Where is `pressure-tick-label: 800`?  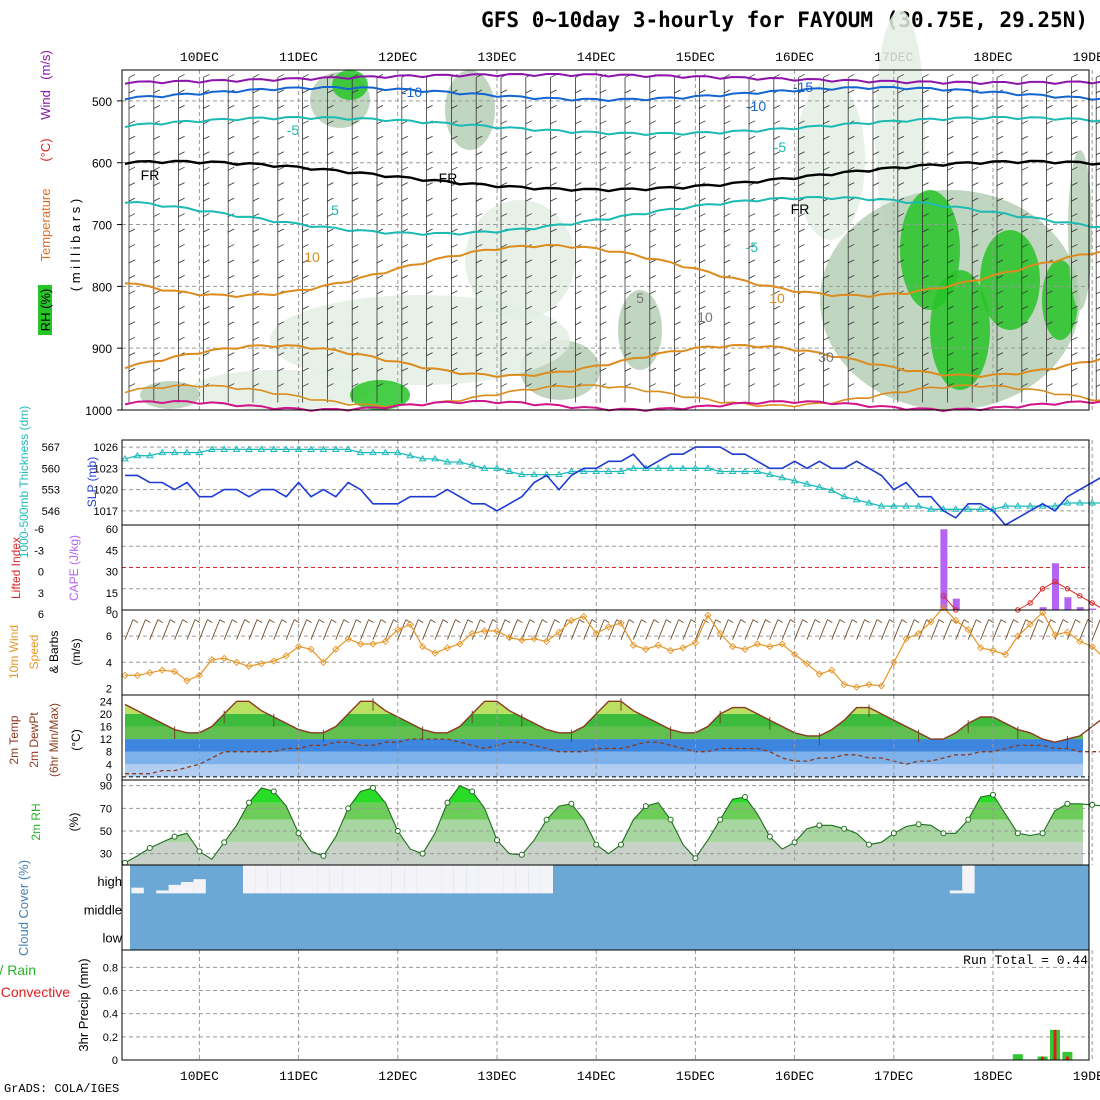 pressure-tick-label: 800 is located at coordinates (102, 287).